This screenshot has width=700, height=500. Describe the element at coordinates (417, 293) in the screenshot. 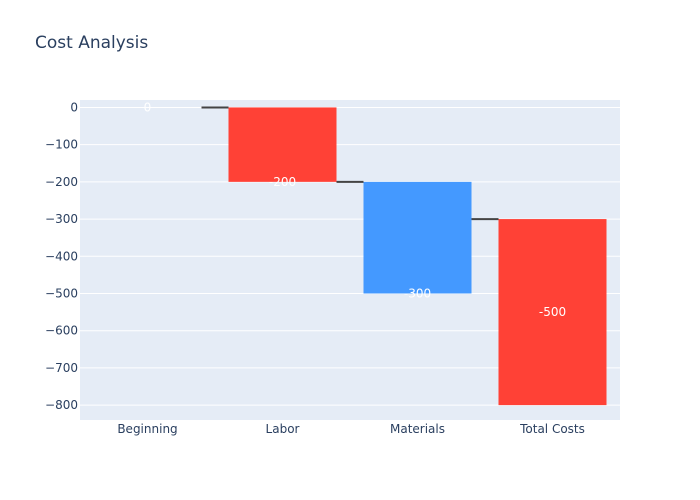

I see `data-label: -300` at that location.